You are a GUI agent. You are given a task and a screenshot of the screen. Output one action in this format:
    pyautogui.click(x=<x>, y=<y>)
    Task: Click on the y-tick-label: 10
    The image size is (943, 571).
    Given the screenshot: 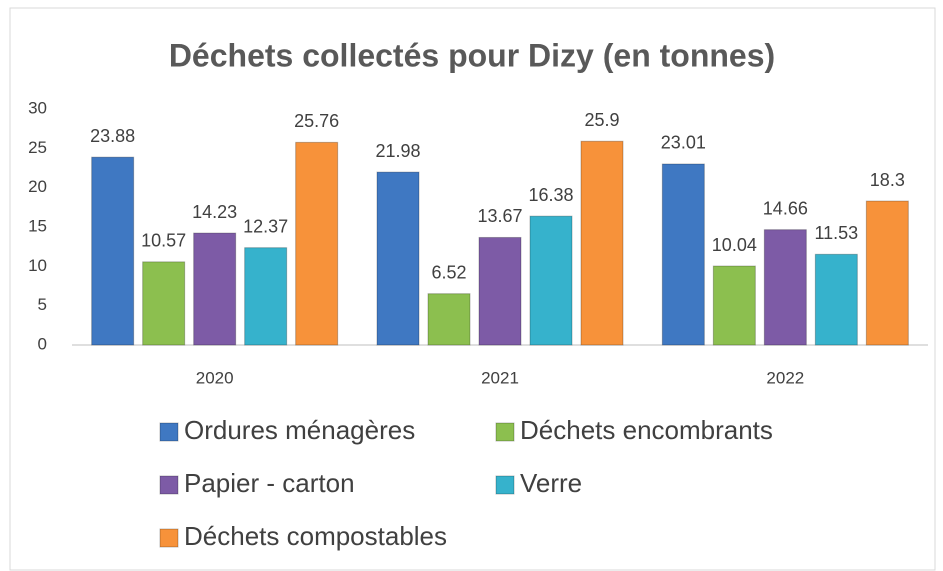 What is the action you would take?
    pyautogui.click(x=37, y=265)
    